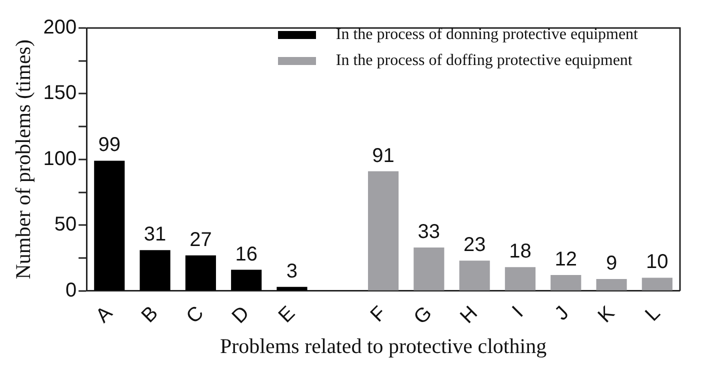 The height and width of the screenshot is (372, 706). I want to click on data-label: 10, so click(657, 262).